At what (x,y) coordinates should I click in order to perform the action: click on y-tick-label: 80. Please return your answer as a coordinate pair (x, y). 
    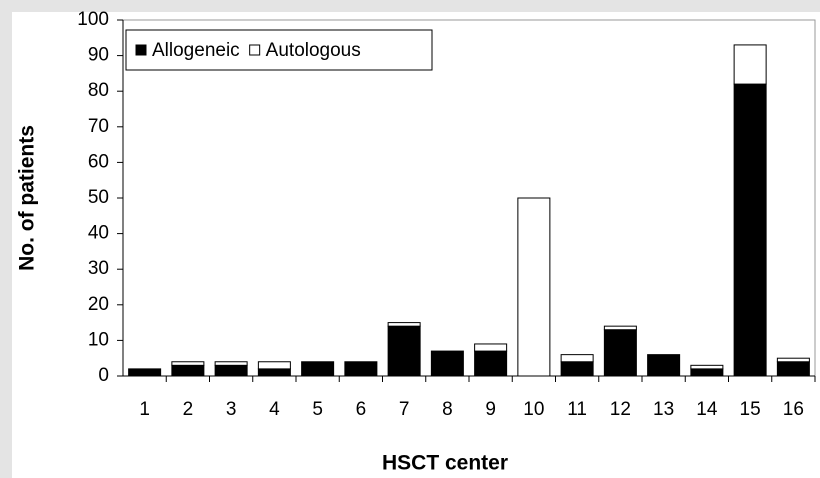
    Looking at the image, I should click on (98, 90).